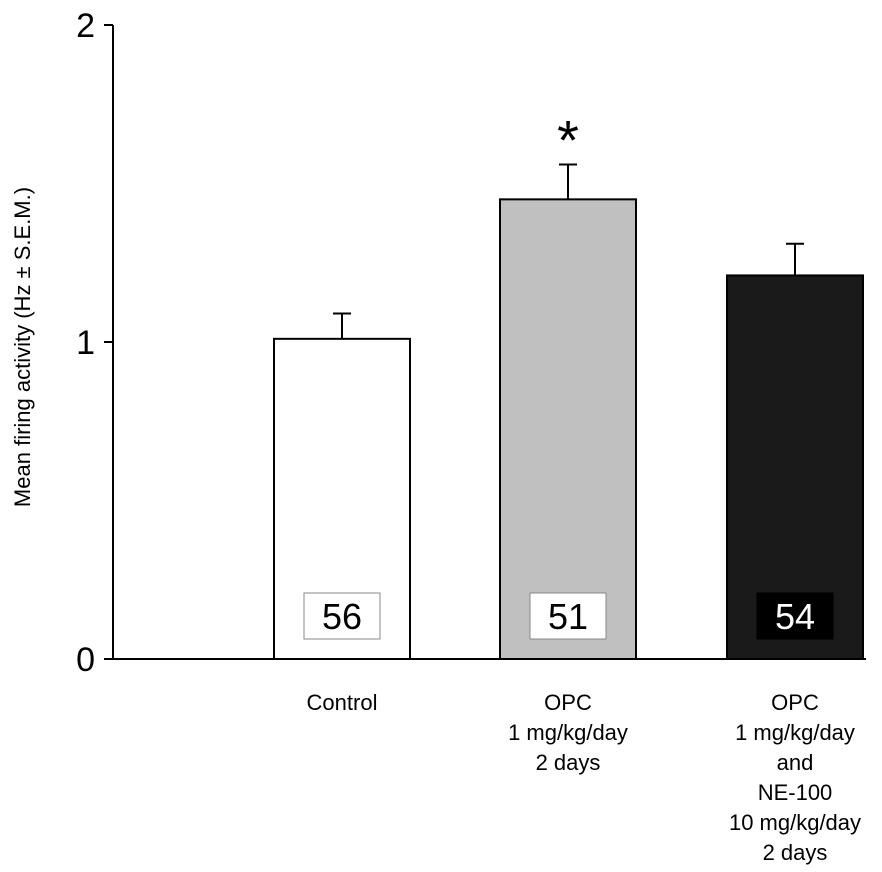  Describe the element at coordinates (795, 822) in the screenshot. I see `category-label-line: 10 mg/kg/day` at that location.